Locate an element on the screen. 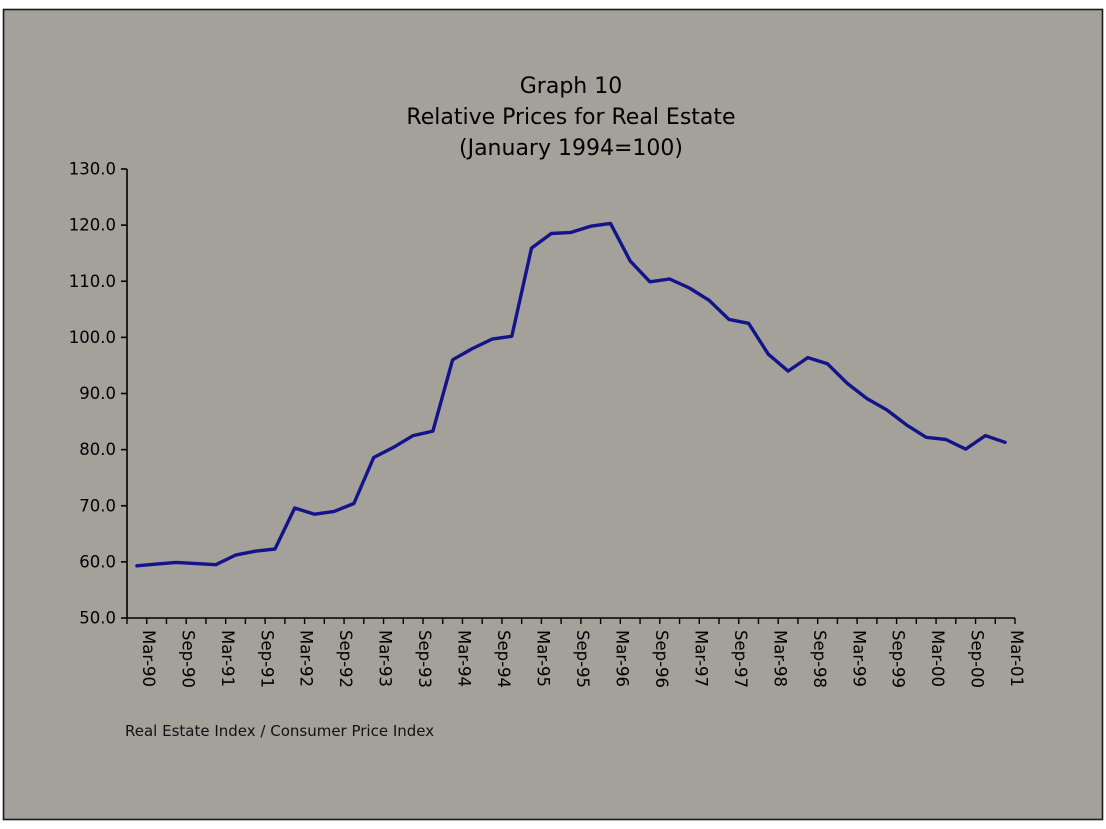 This screenshot has height=829, width=1106. x-tick-label: Mar-00 is located at coordinates (937, 658).